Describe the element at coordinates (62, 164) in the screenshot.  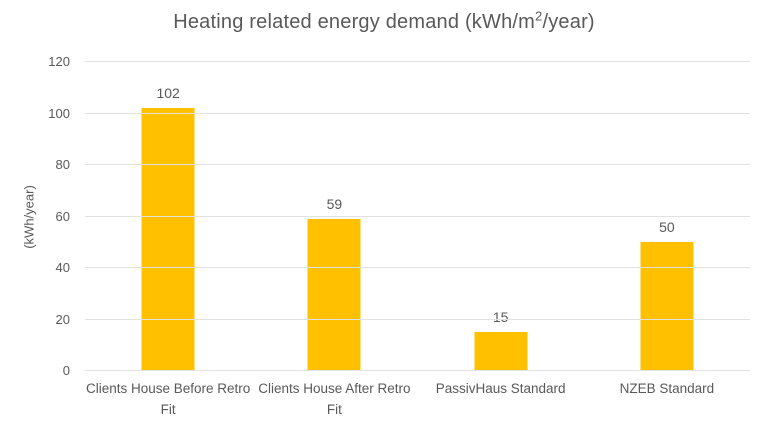
I see `y-tick-label: 80` at that location.